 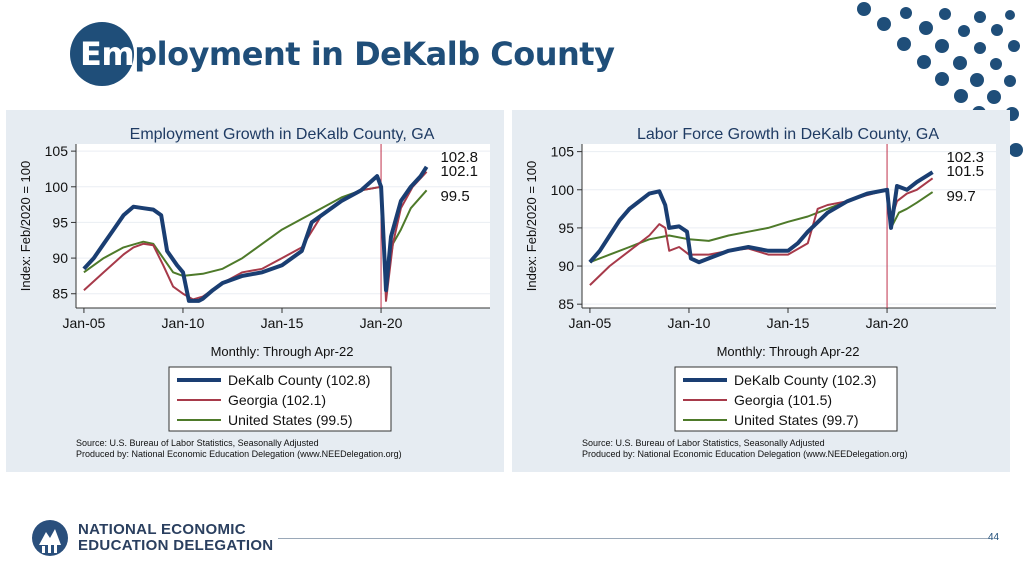 What do you see at coordinates (50, 538) in the screenshot?
I see `ned-logo-icon` at bounding box center [50, 538].